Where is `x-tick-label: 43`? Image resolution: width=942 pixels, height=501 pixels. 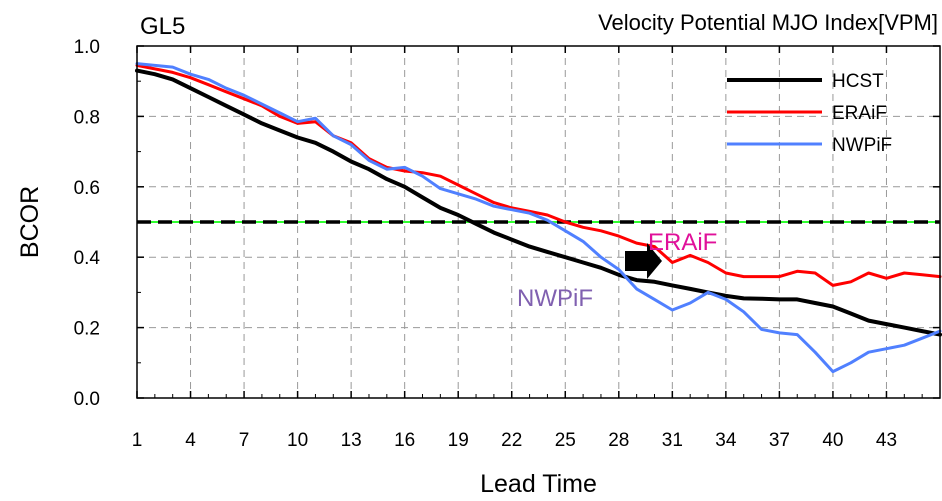 x-tick-label: 43 is located at coordinates (886, 440).